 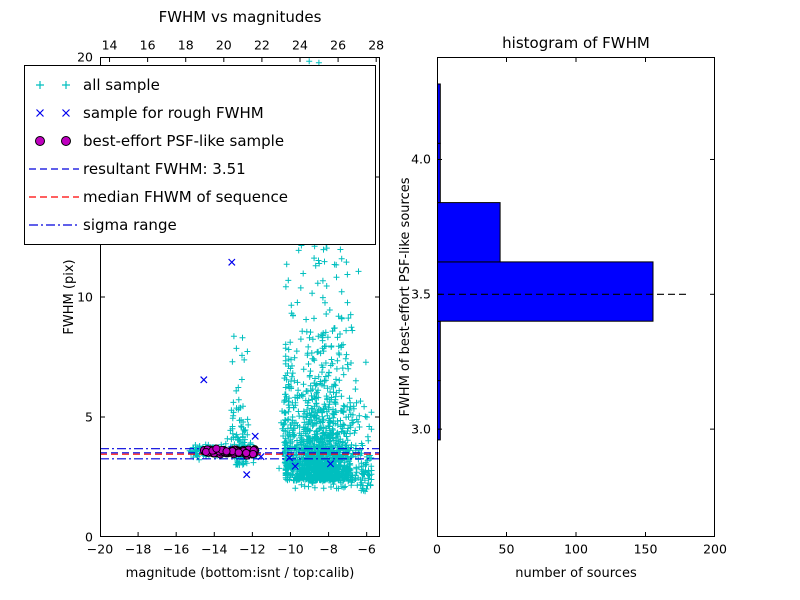 What do you see at coordinates (89, 417) in the screenshot?
I see `tick-label: 5` at bounding box center [89, 417].